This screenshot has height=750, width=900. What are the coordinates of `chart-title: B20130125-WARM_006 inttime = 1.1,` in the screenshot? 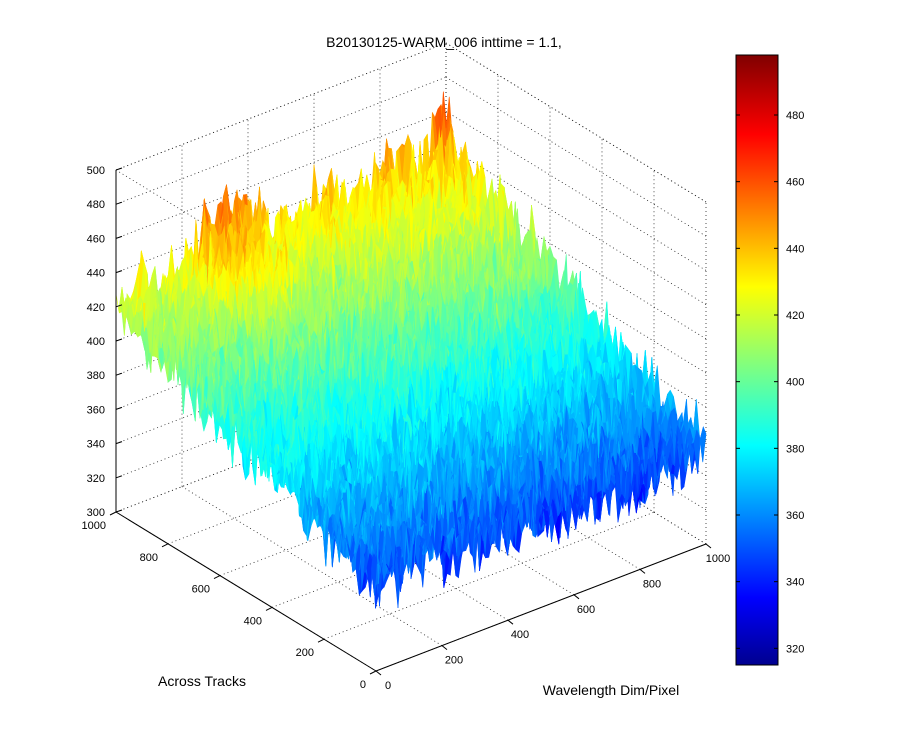 It's located at (444, 42).